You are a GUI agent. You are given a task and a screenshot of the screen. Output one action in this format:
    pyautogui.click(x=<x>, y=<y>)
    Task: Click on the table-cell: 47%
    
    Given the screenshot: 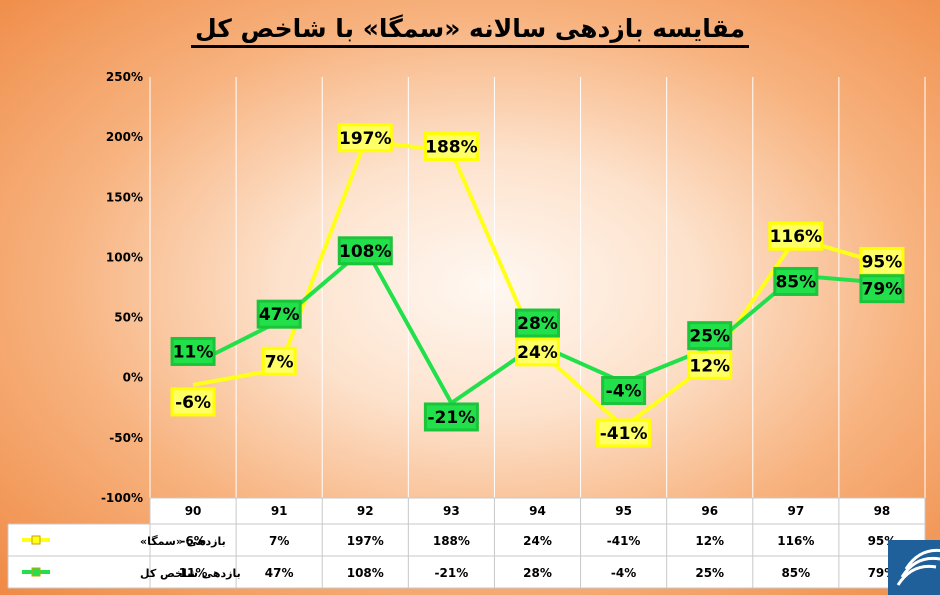 What is the action you would take?
    pyautogui.click(x=279, y=573)
    